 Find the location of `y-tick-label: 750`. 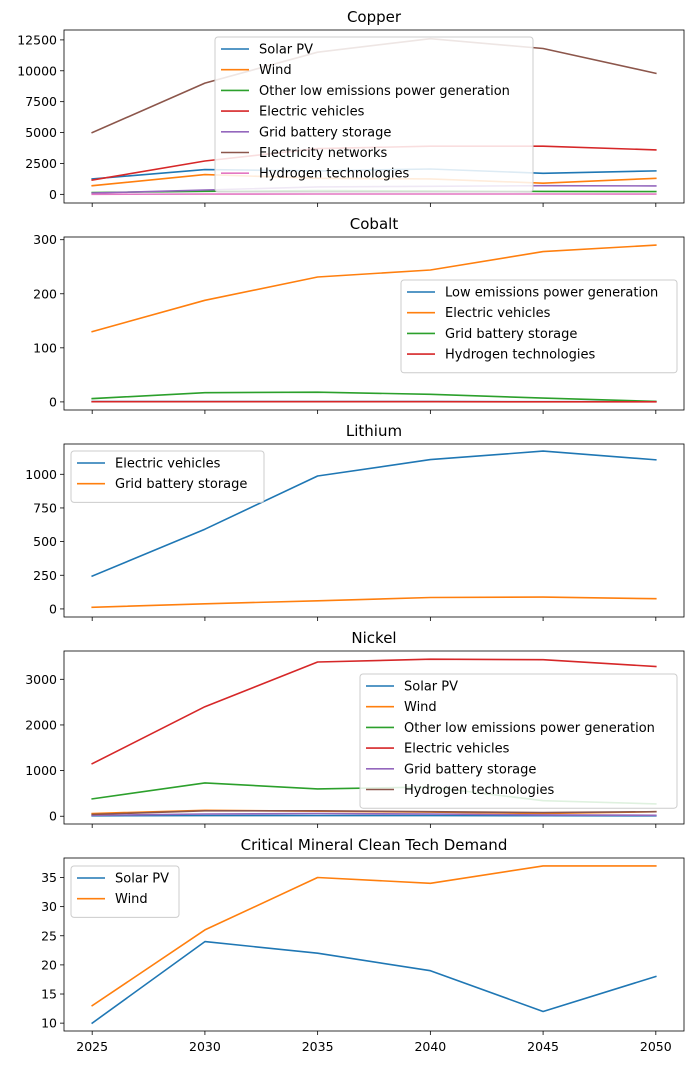

y-tick-label: 750 is located at coordinates (45, 507).